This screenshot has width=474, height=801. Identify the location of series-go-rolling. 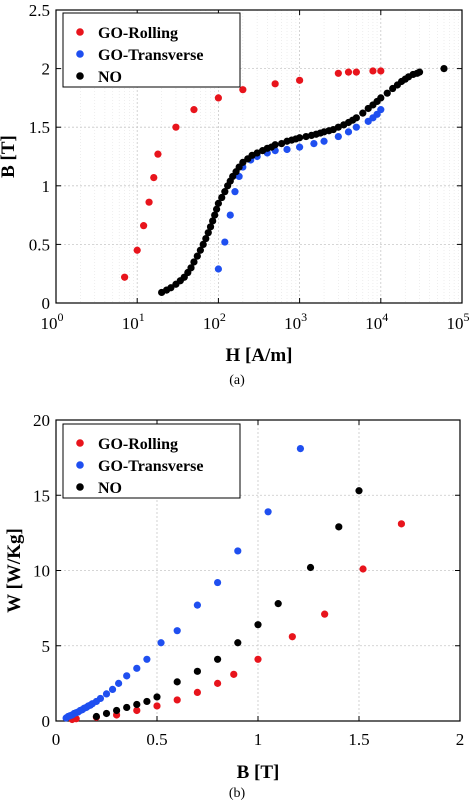
(253, 174).